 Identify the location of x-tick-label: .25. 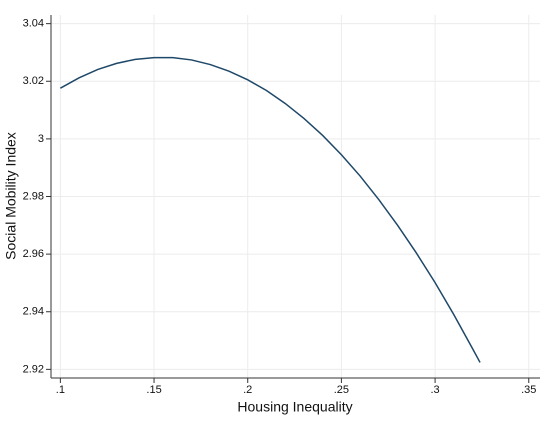
(341, 390).